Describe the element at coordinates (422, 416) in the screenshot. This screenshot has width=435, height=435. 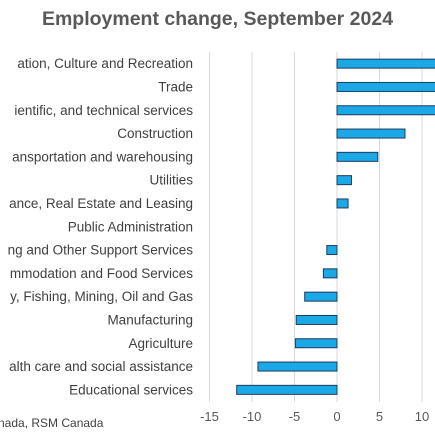
I see `x-tick-label: 10` at that location.